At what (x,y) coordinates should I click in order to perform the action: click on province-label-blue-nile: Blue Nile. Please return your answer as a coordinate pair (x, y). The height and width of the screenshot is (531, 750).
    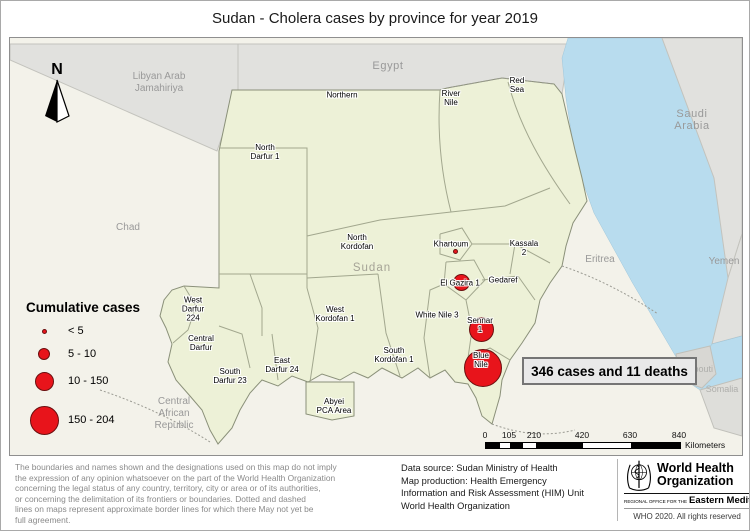
    Looking at the image, I should click on (481, 360).